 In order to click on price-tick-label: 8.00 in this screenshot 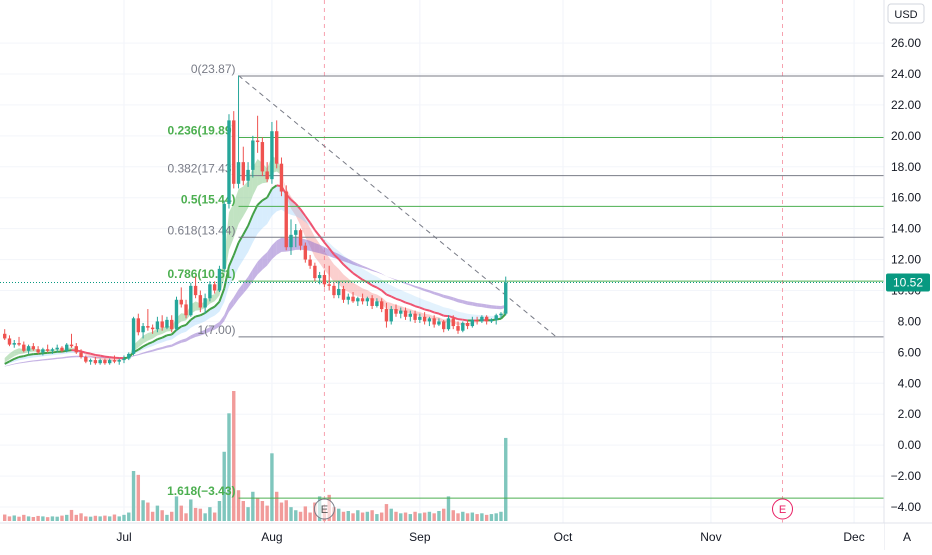, I will do `click(910, 321)`.